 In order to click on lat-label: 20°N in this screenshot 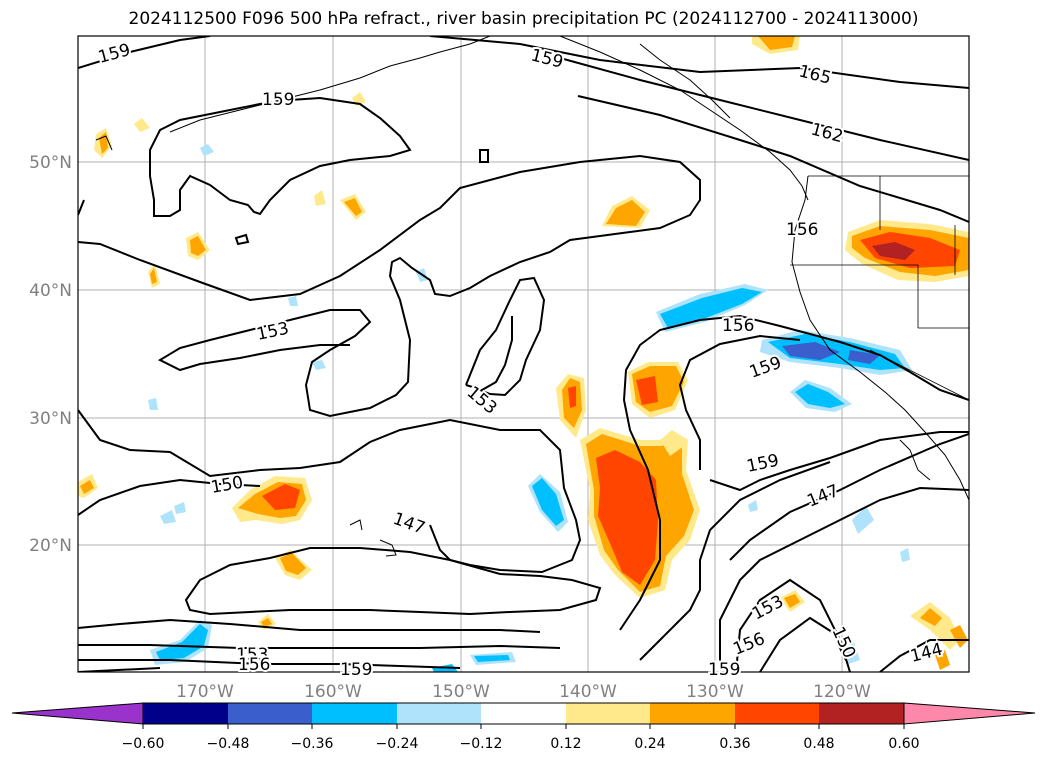, I will do `click(50, 546)`.